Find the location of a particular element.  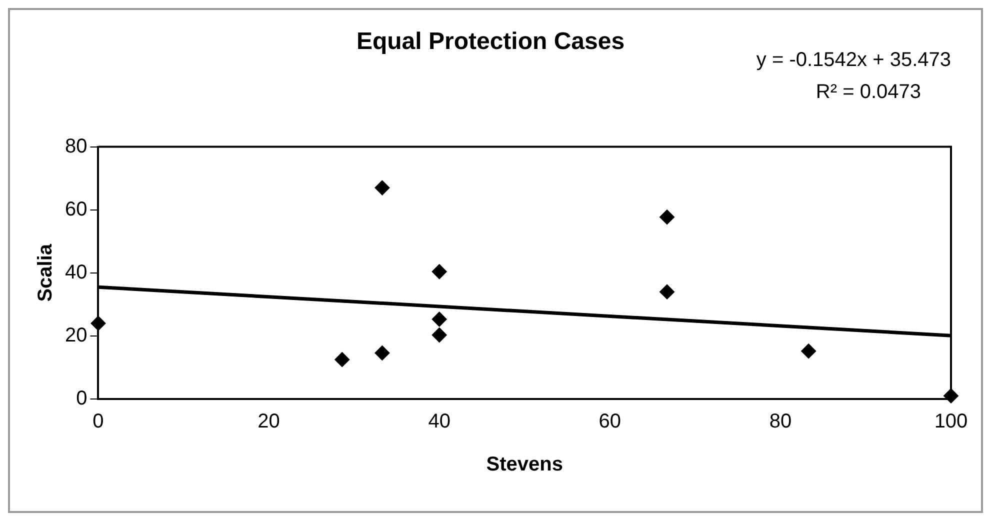

x-tick-label: 100 is located at coordinates (951, 421).